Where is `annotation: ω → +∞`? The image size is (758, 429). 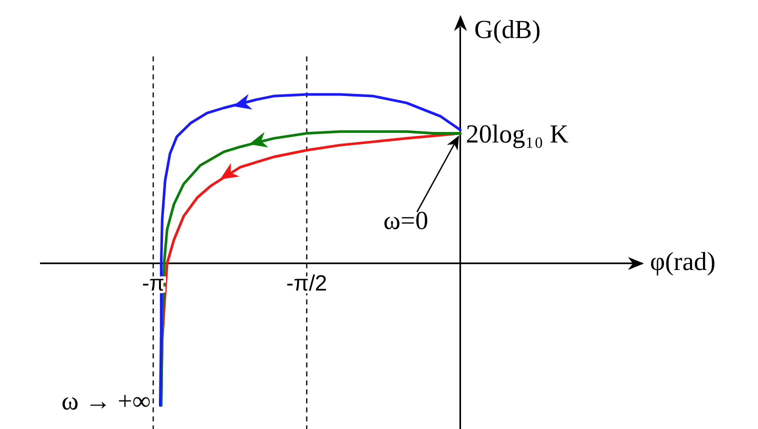 annotation: ω → +∞ is located at coordinates (106, 401).